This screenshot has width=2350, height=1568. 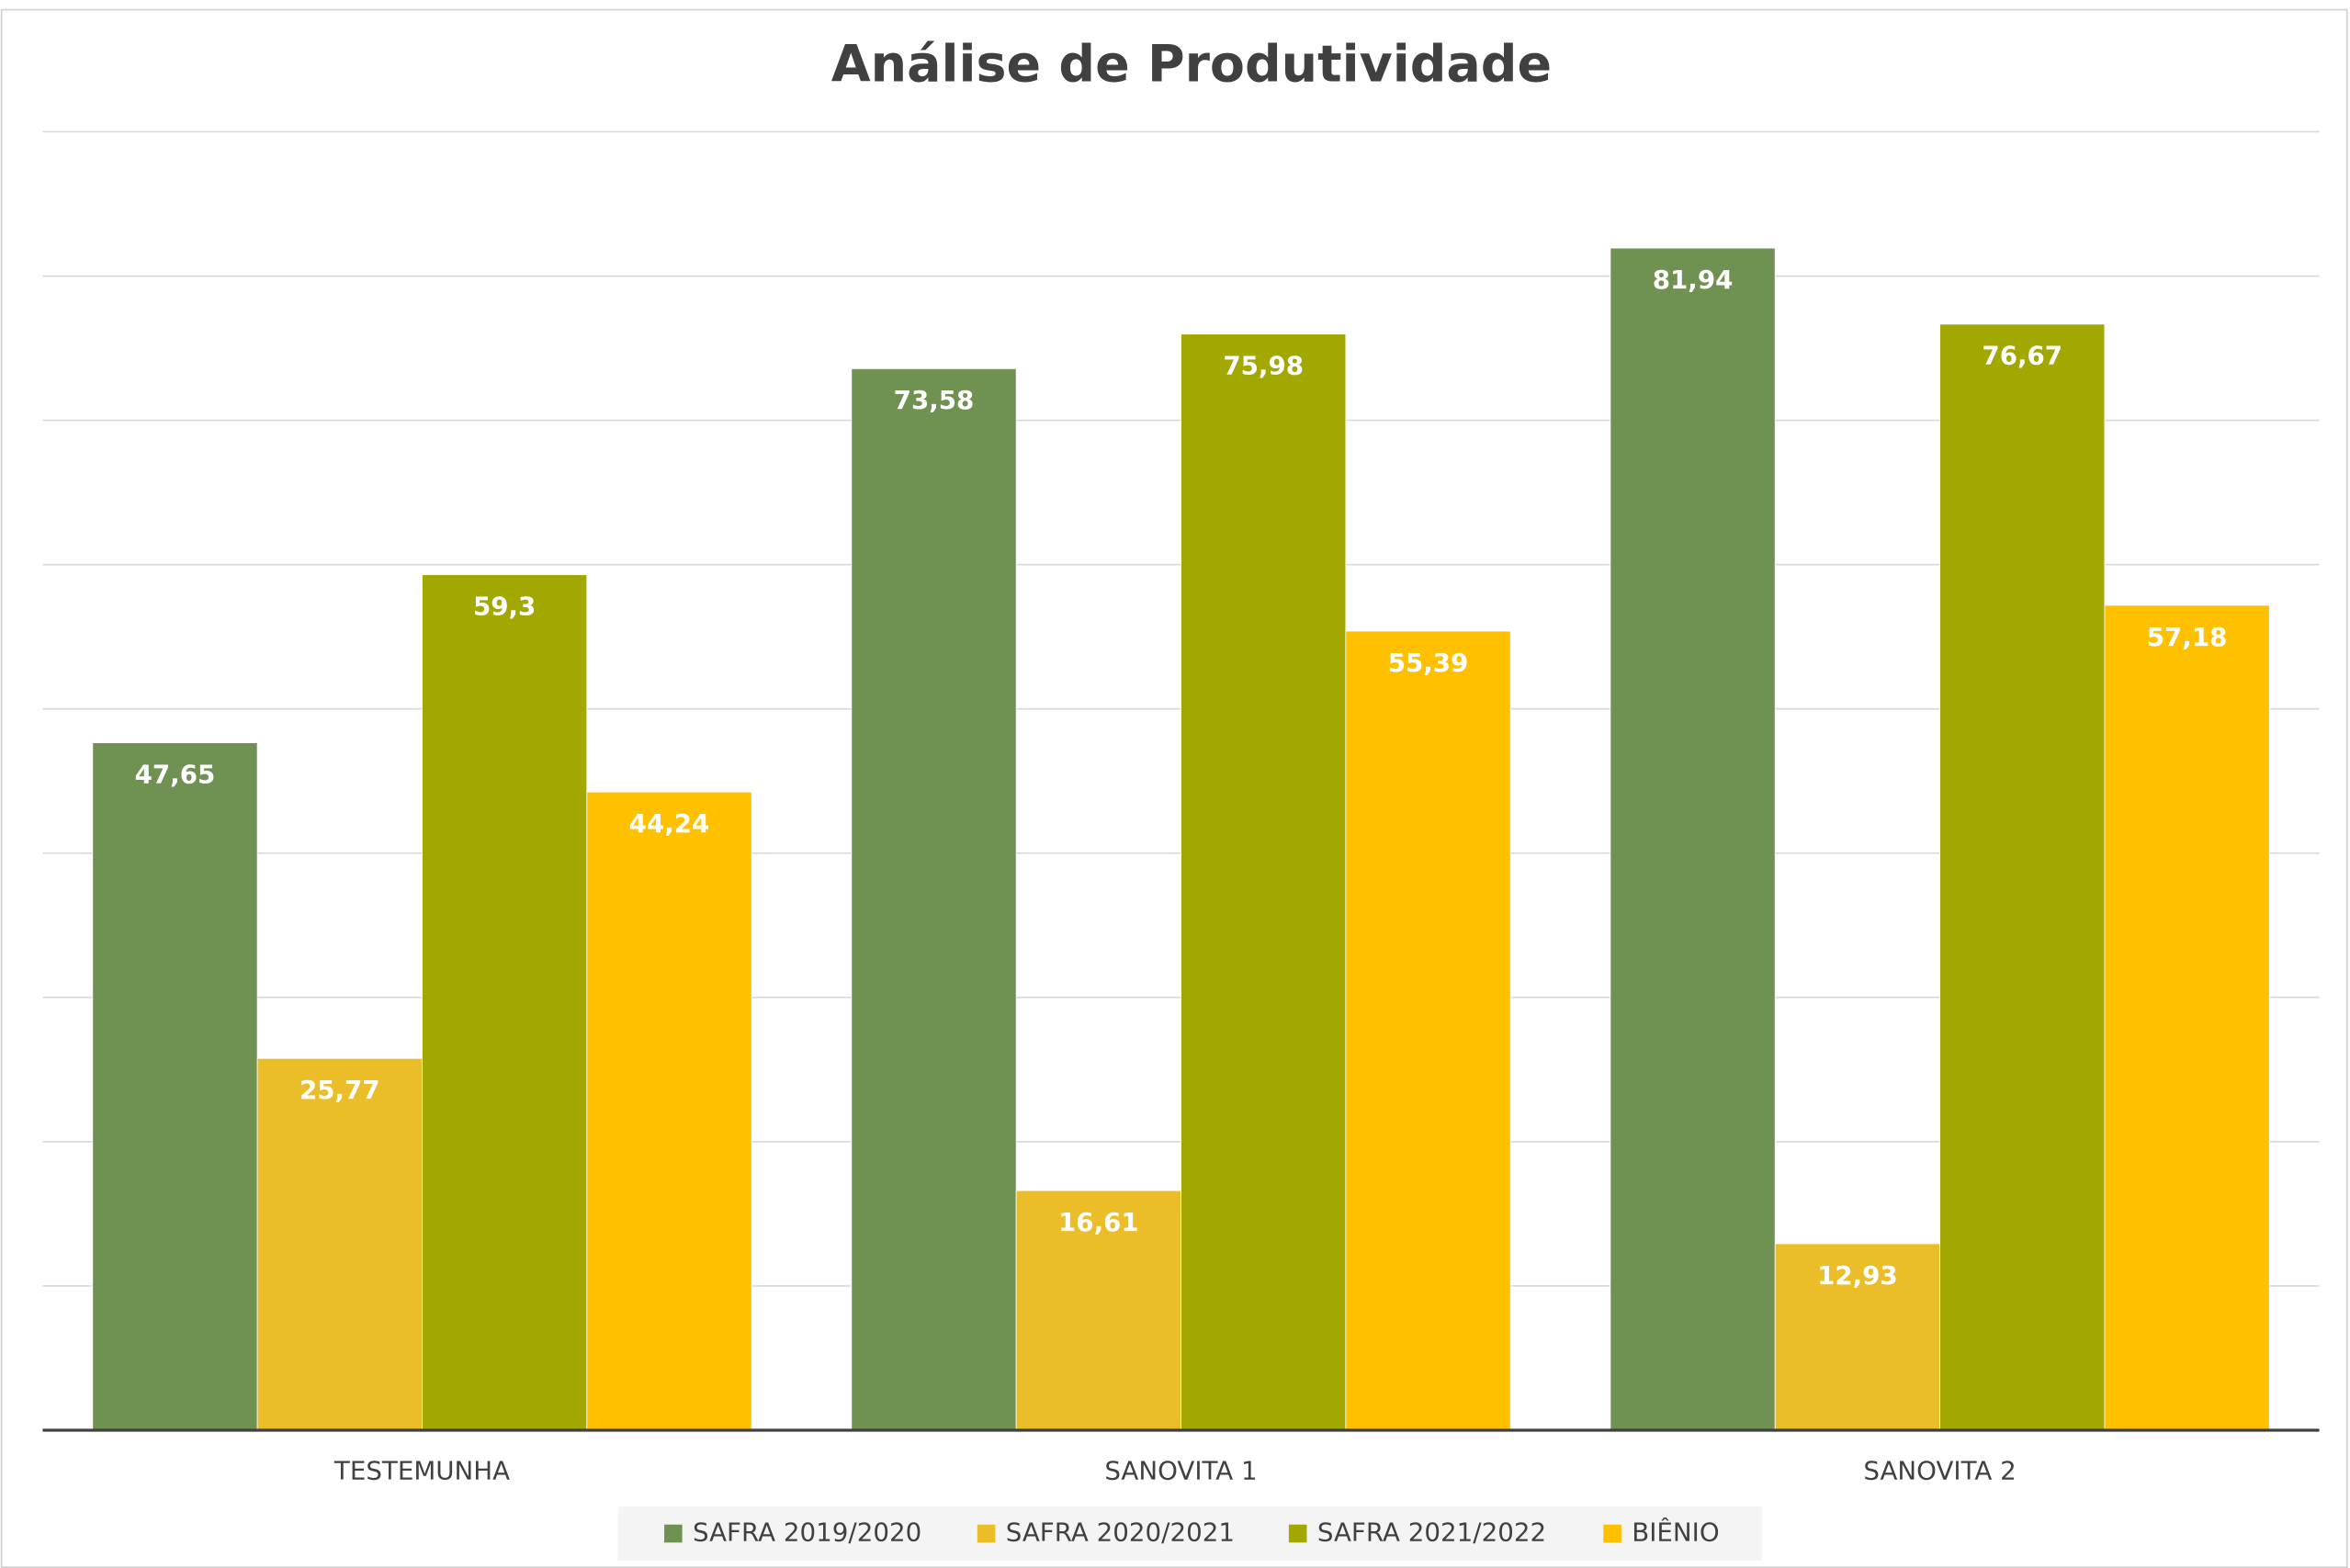 What do you see at coordinates (669, 824) in the screenshot?
I see `data-label: 44,24` at bounding box center [669, 824].